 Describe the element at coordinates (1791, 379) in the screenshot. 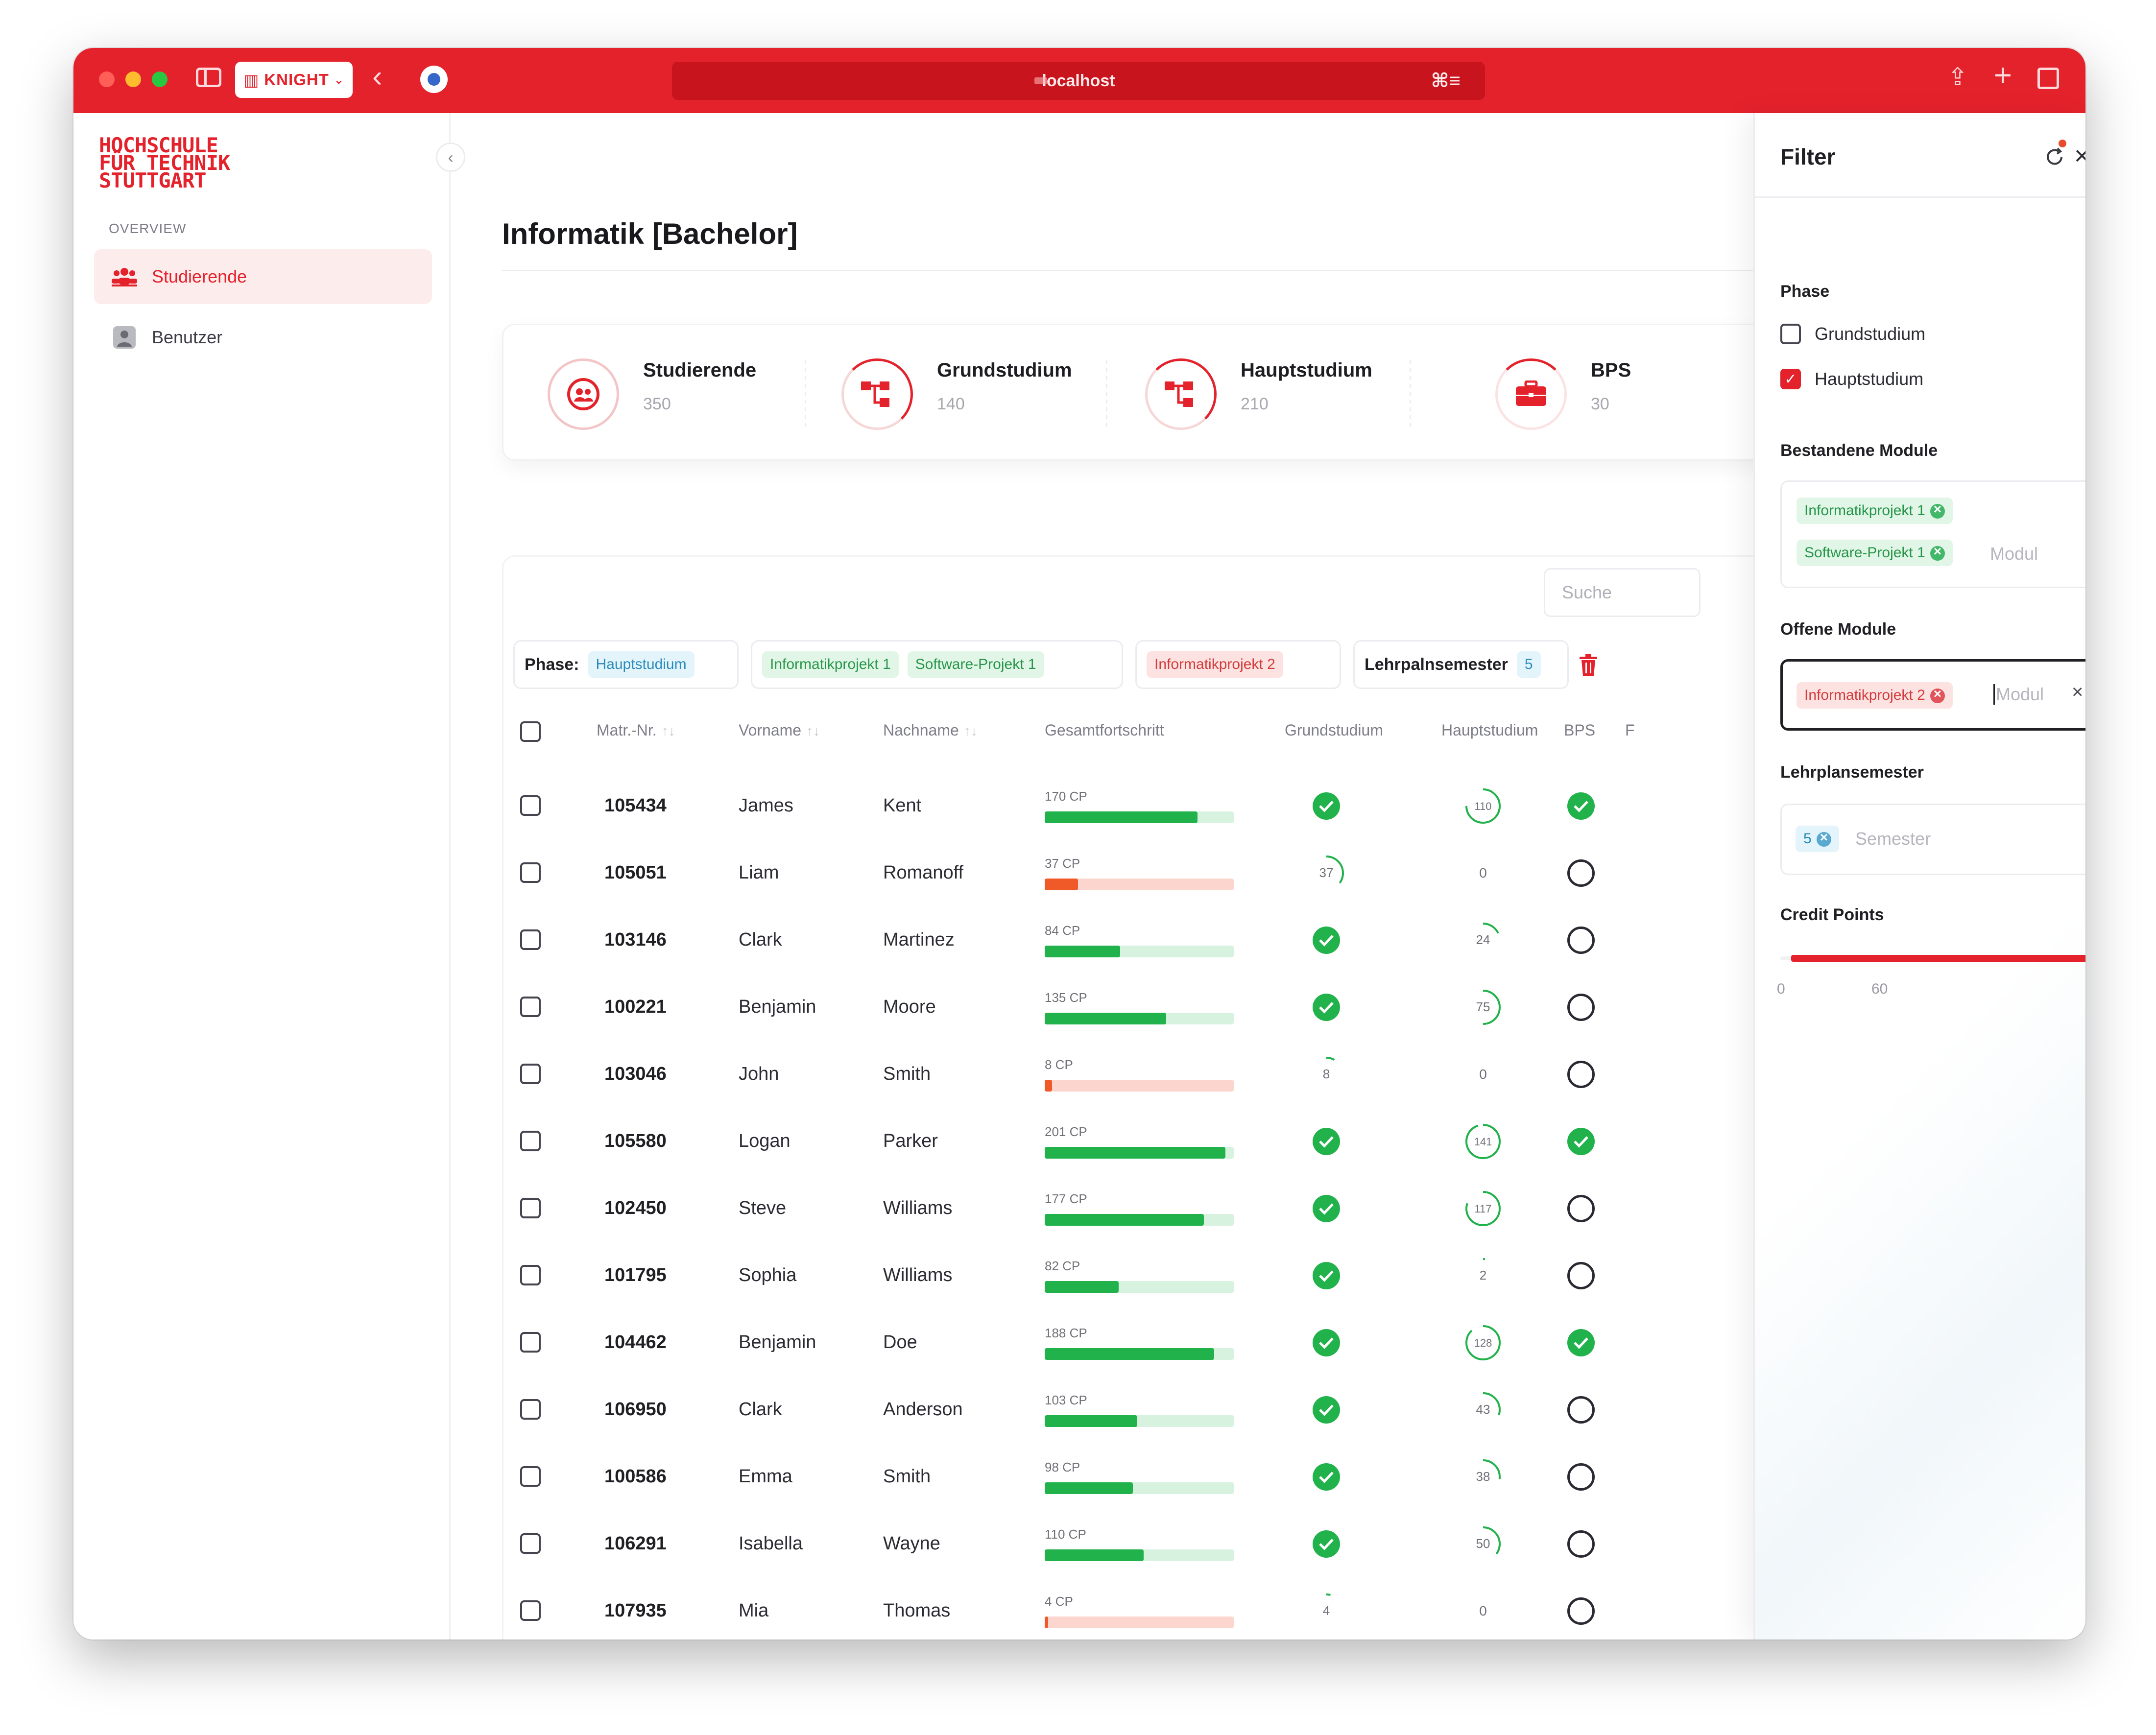

I see `checkbox-checked: ✓` at that location.